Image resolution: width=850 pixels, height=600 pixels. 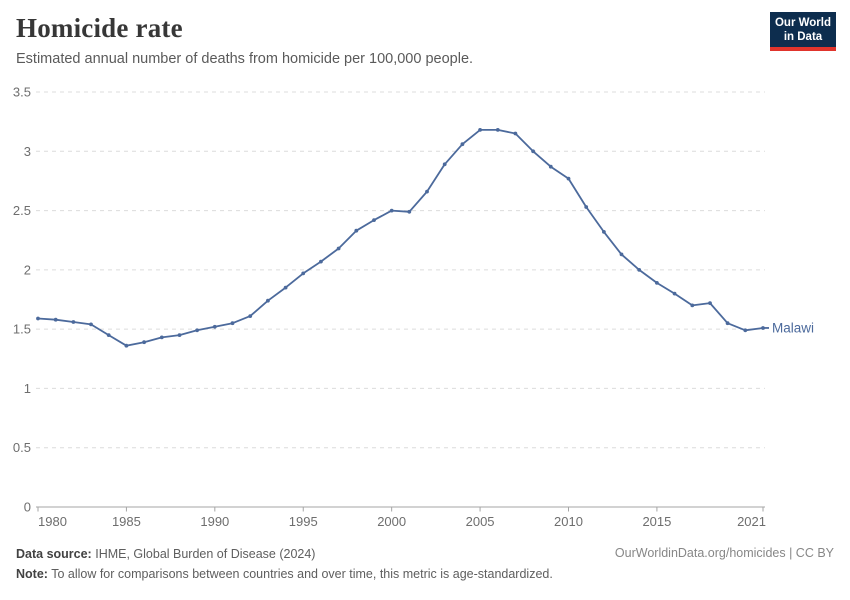 I want to click on data-source-label: Data source:, so click(x=54, y=554).